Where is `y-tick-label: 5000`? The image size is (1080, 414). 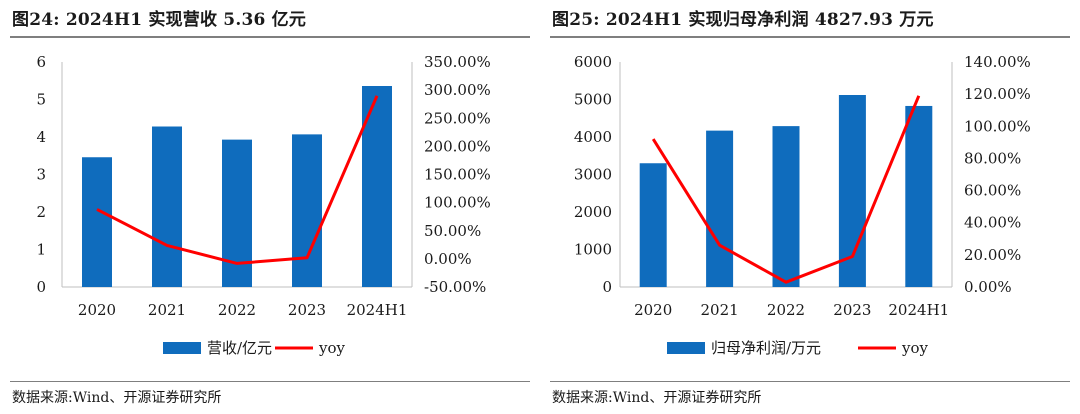 y-tick-label: 5000 is located at coordinates (593, 100).